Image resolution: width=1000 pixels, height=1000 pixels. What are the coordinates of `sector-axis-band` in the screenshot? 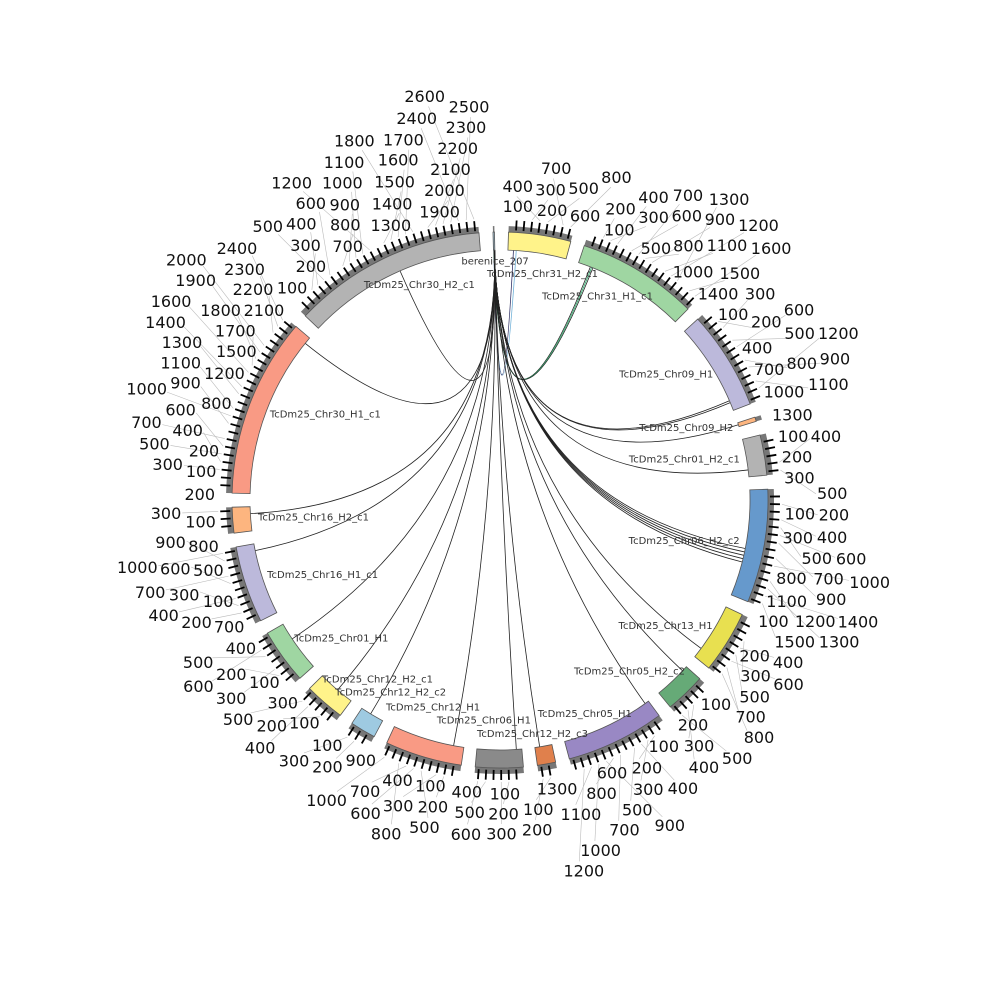 It's located at (493, 229).